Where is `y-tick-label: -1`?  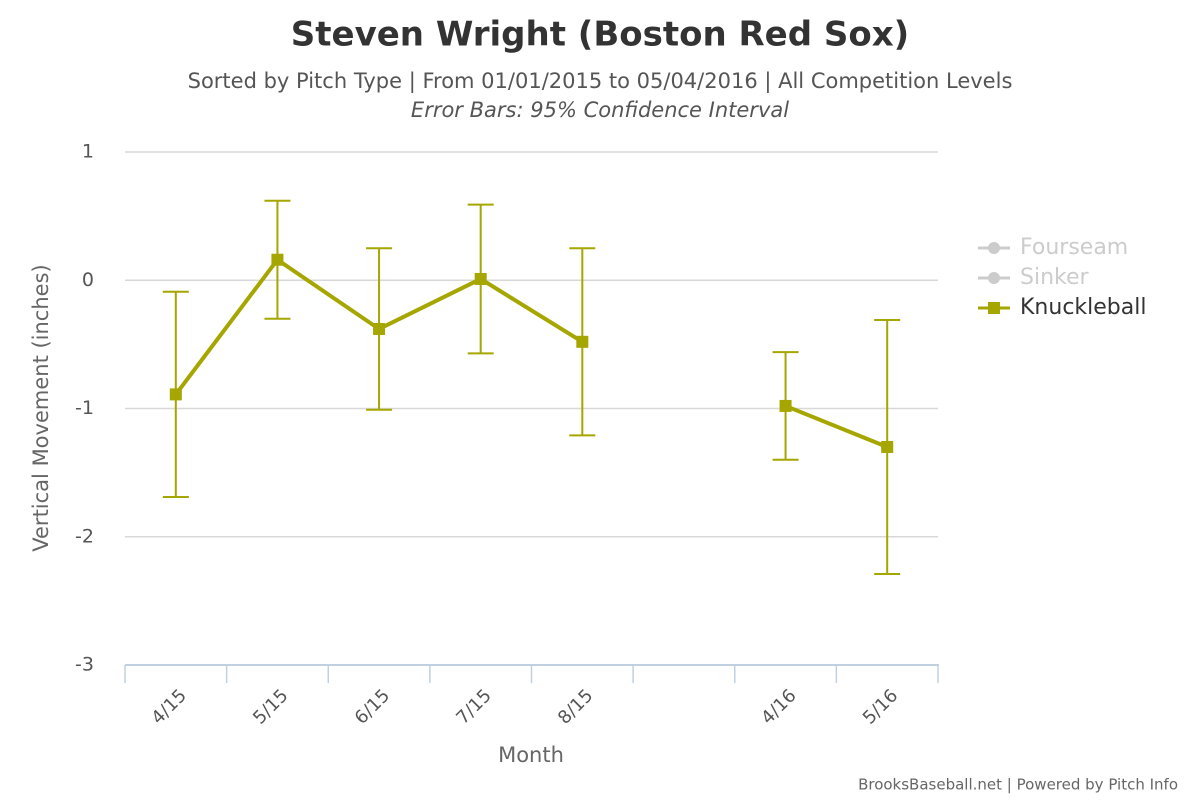 y-tick-label: -1 is located at coordinates (84, 408).